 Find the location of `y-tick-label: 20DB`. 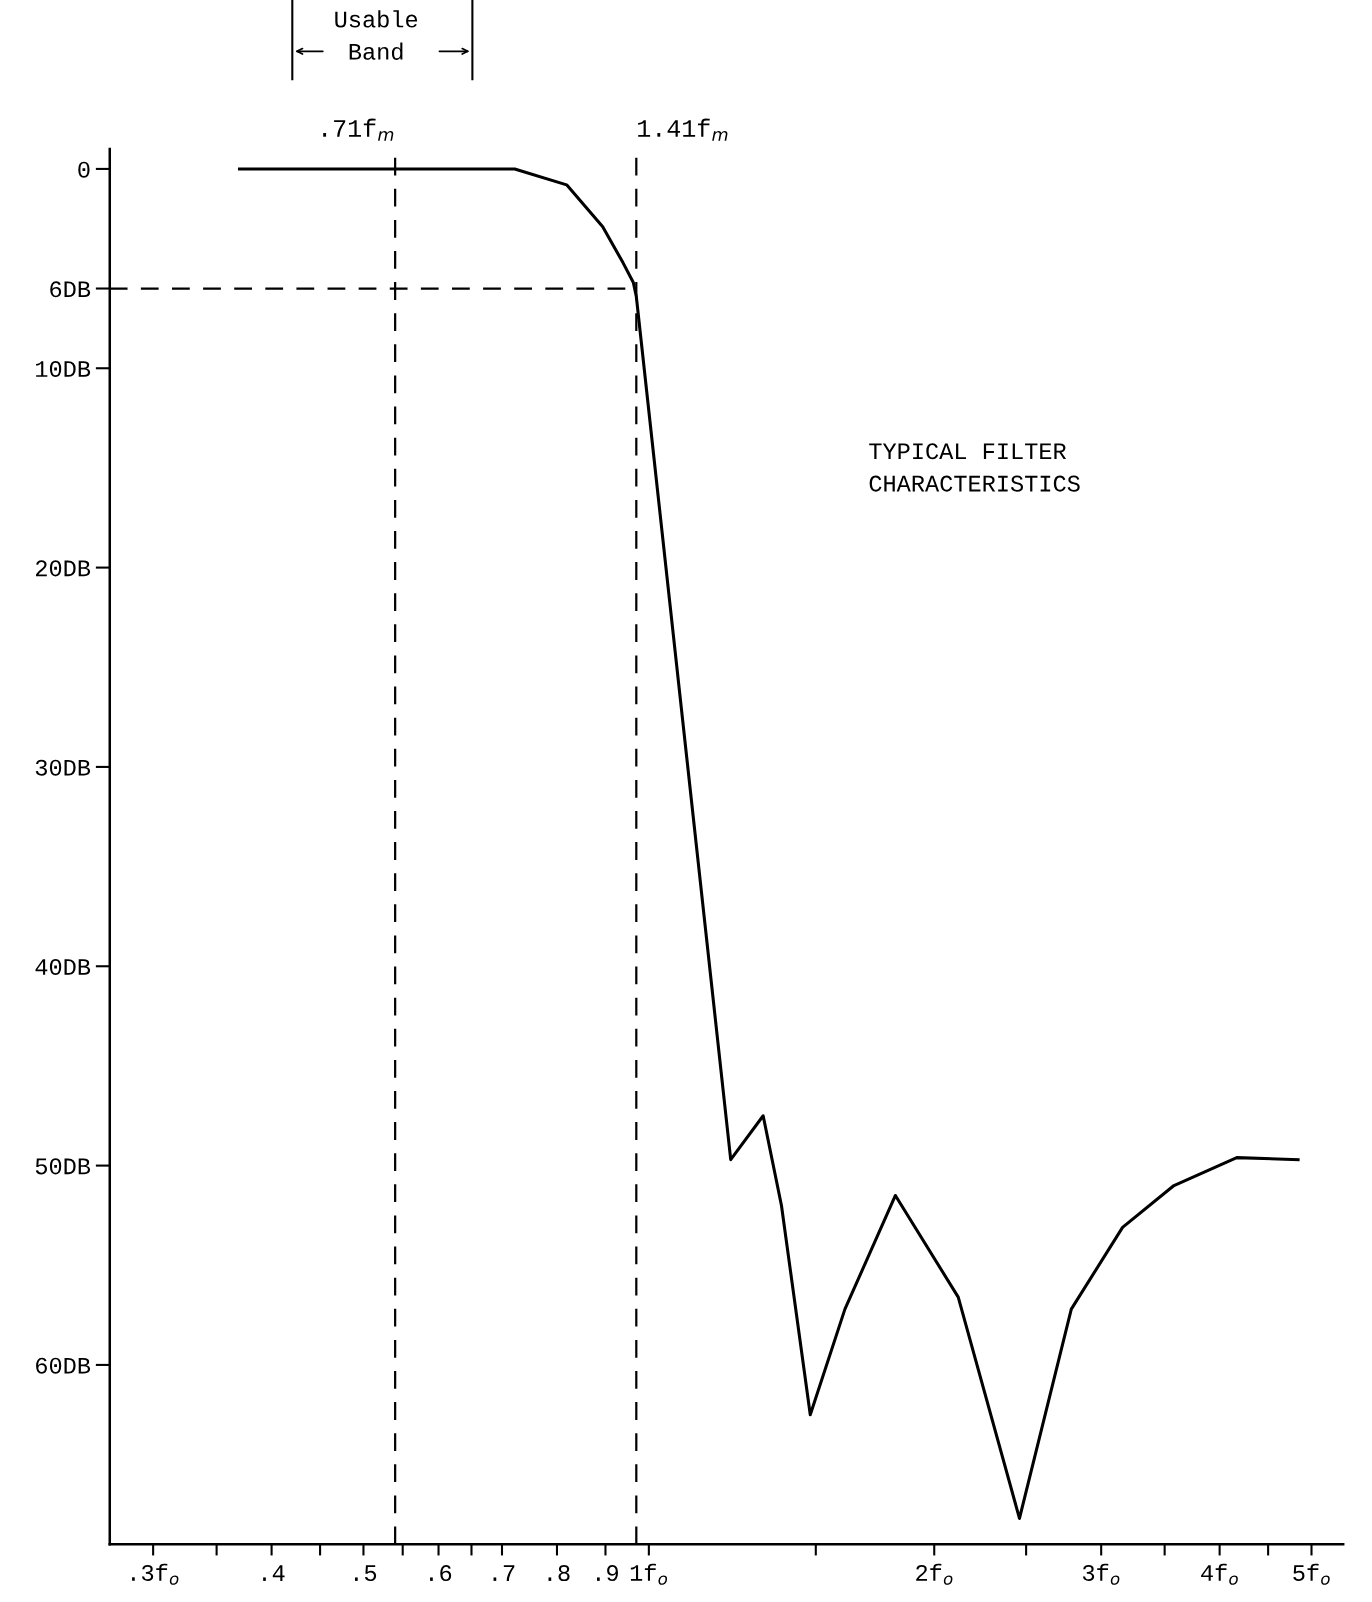

y-tick-label: 20DB is located at coordinates (63, 568).